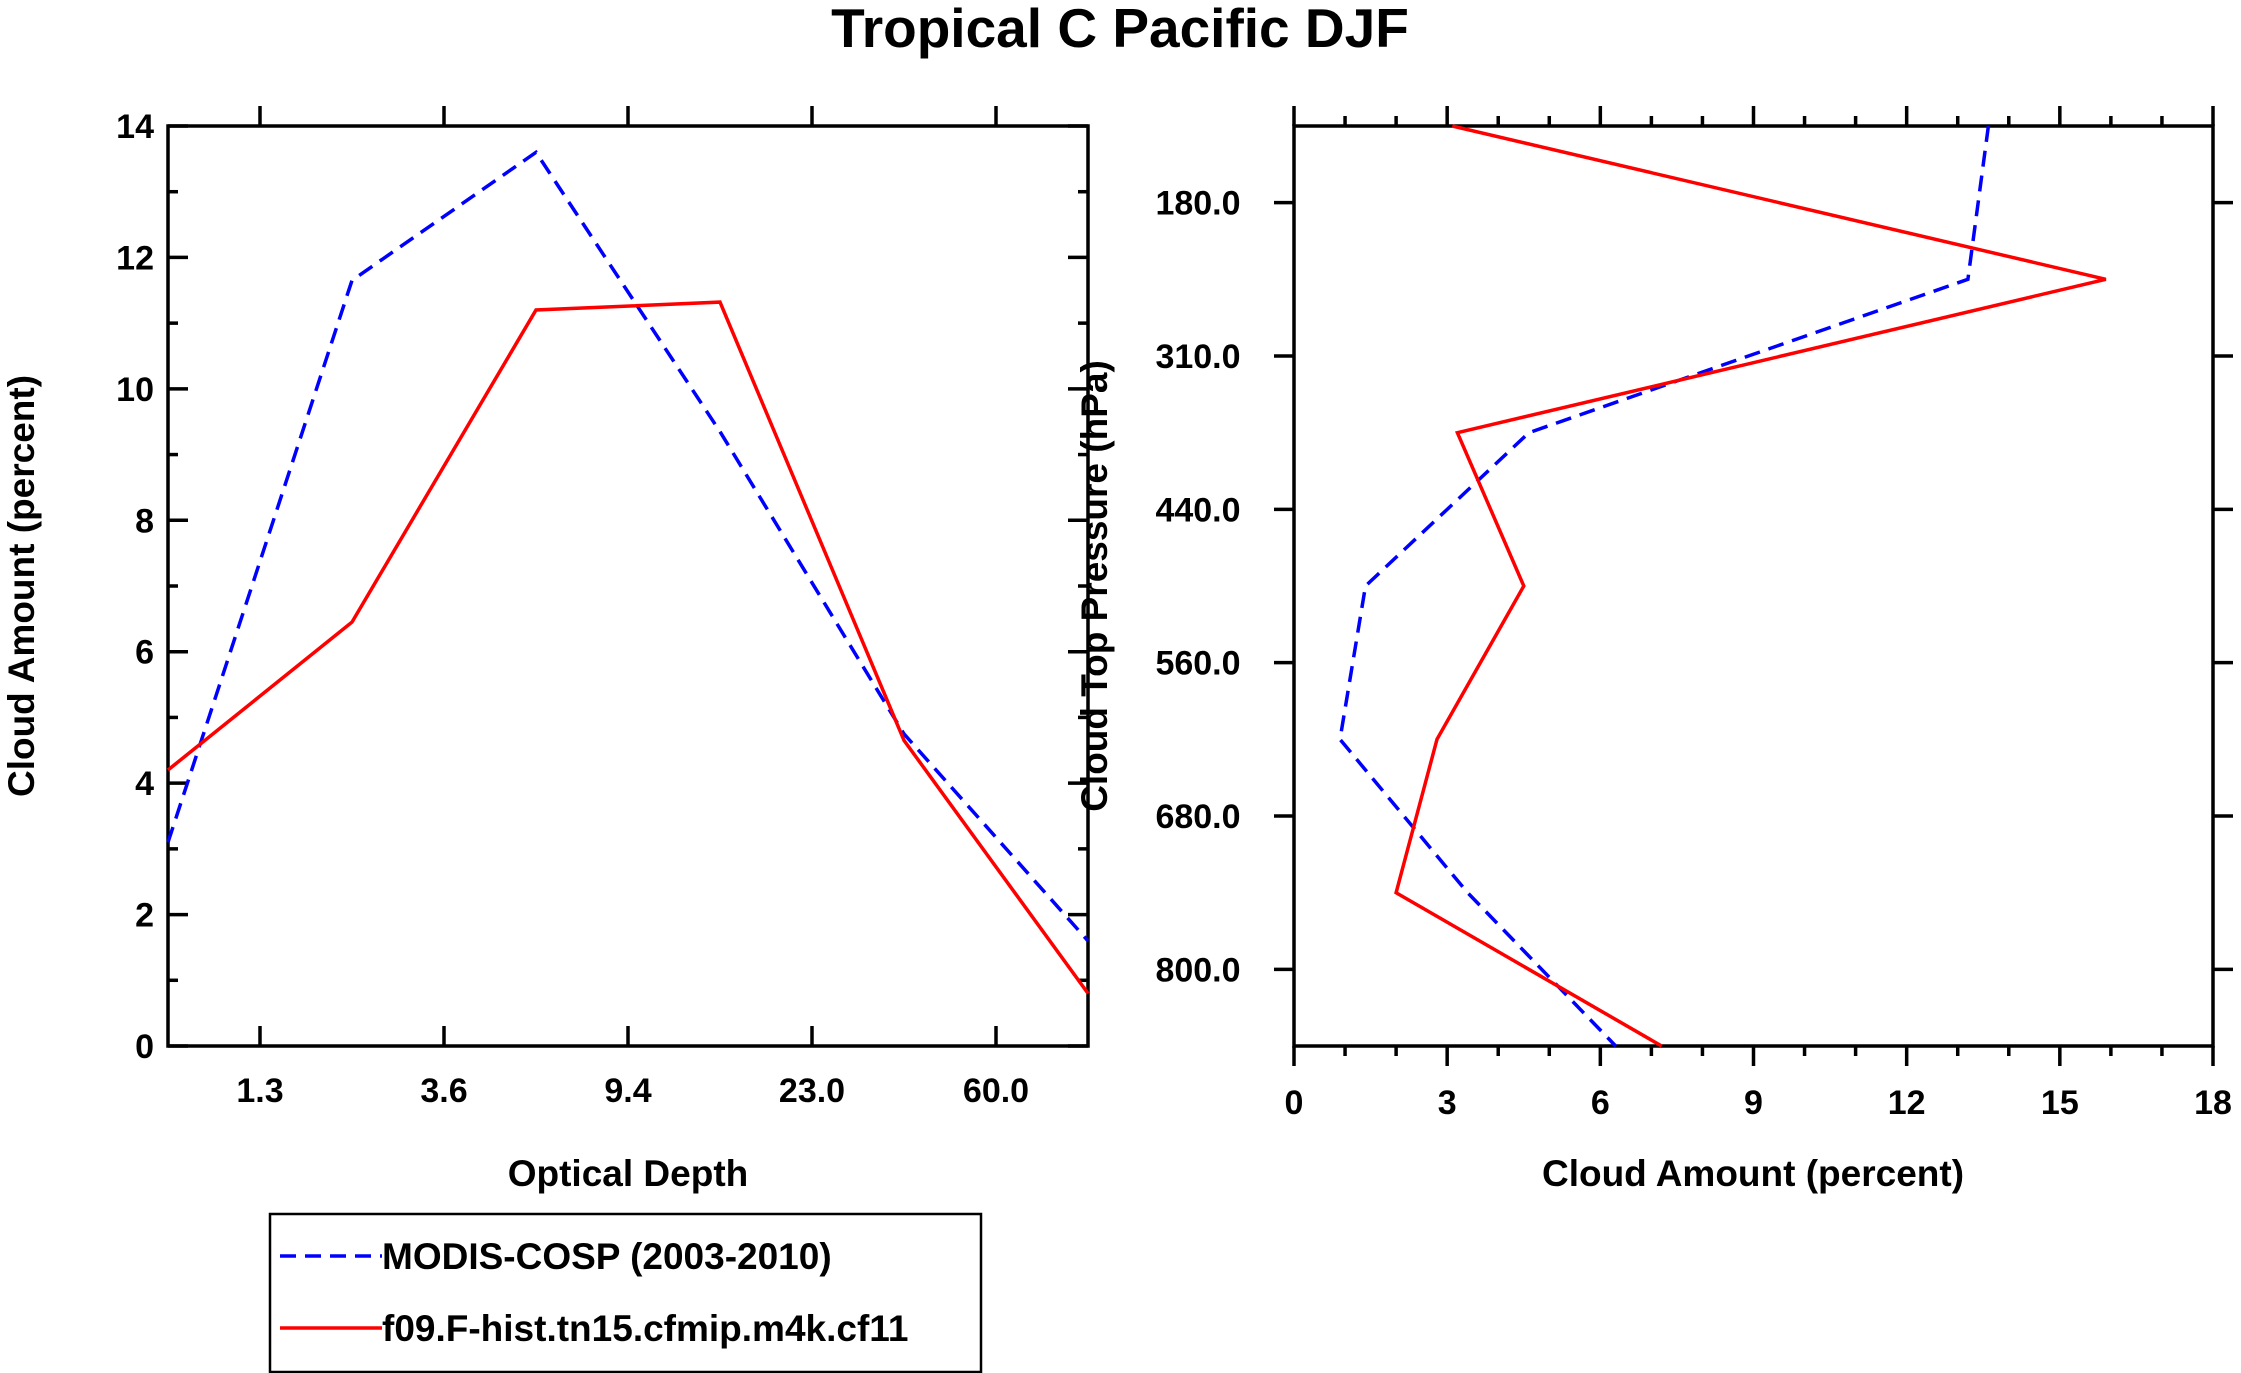 The width and height of the screenshot is (2241, 1373). I want to click on y-tick-label: 14, so click(135, 127).